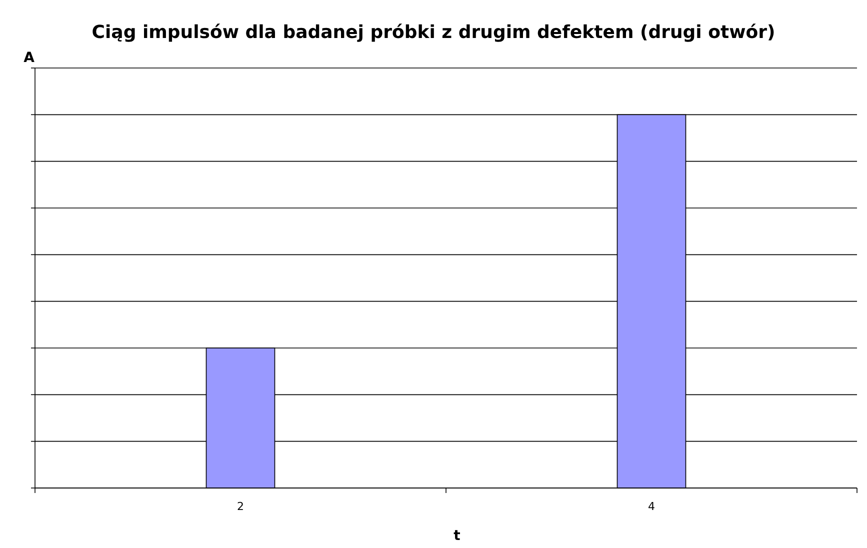  Describe the element at coordinates (651, 506) in the screenshot. I see `x-tick-label: 4` at that location.